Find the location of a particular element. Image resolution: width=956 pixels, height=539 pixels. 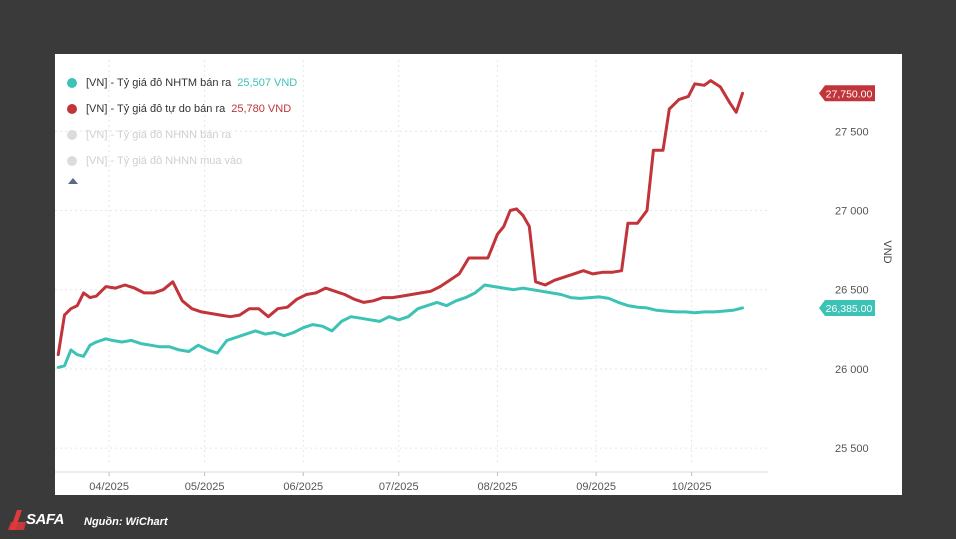

logo-icon is located at coordinates (17, 520).